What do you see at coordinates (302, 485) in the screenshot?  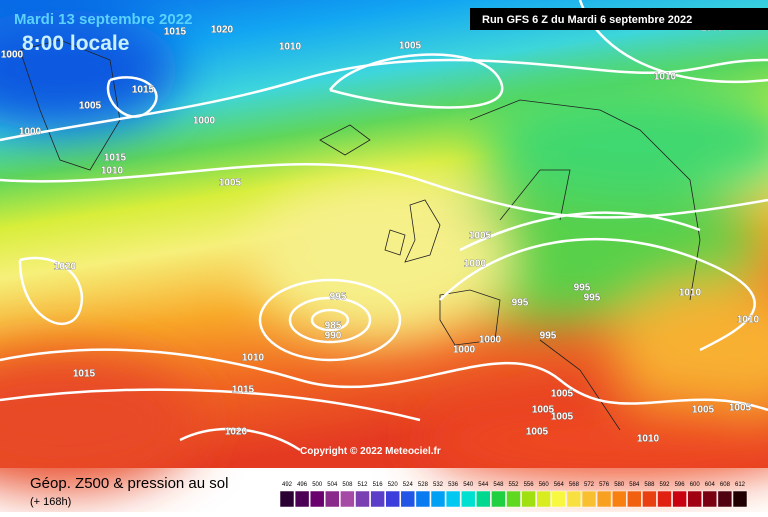 I see `legend-label: 496` at bounding box center [302, 485].